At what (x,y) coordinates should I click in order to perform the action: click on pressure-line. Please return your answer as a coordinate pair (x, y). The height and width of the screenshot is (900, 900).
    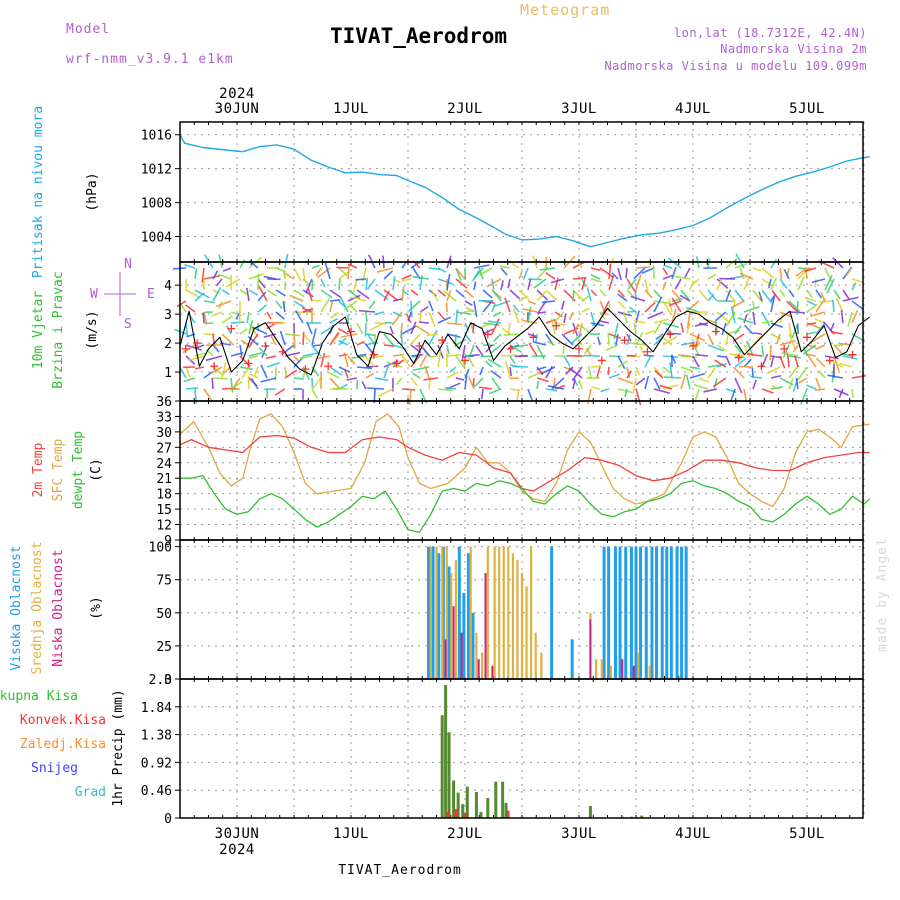
    Looking at the image, I should click on (524, 191).